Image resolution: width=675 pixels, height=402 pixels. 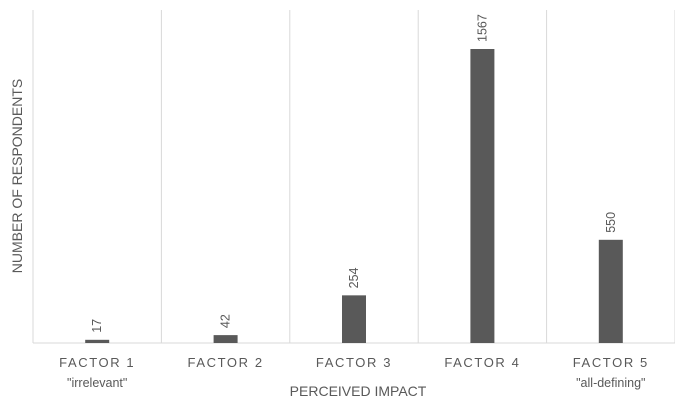 I want to click on data-label: 254, so click(x=354, y=277).